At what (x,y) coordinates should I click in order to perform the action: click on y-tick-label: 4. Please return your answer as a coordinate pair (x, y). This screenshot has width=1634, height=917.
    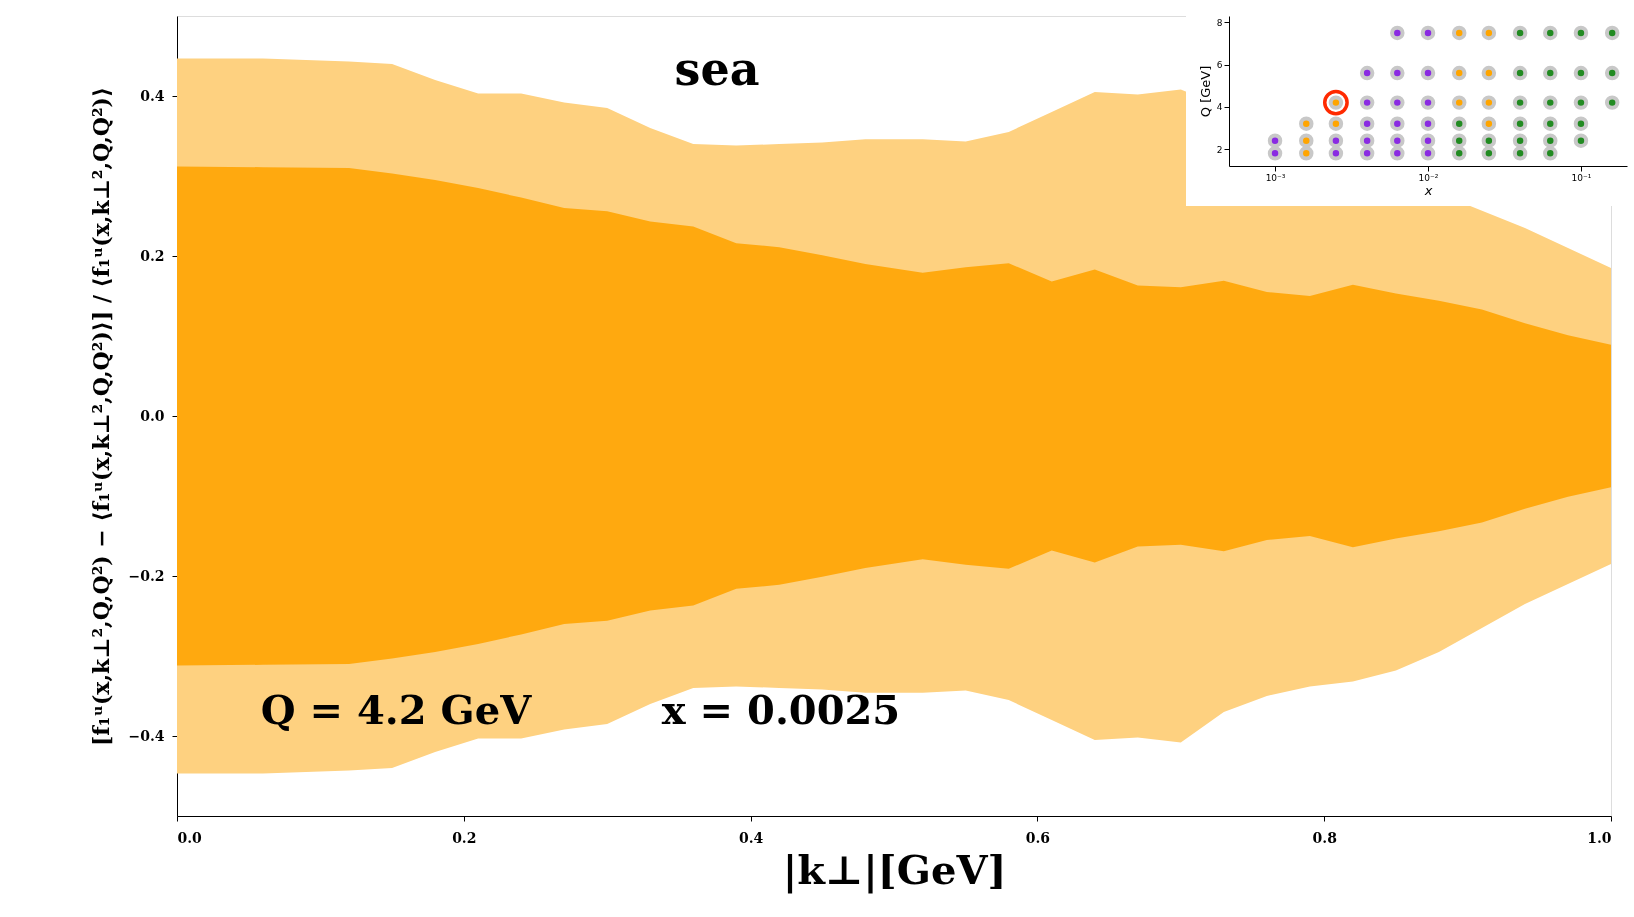
    Looking at the image, I should click on (1219, 107).